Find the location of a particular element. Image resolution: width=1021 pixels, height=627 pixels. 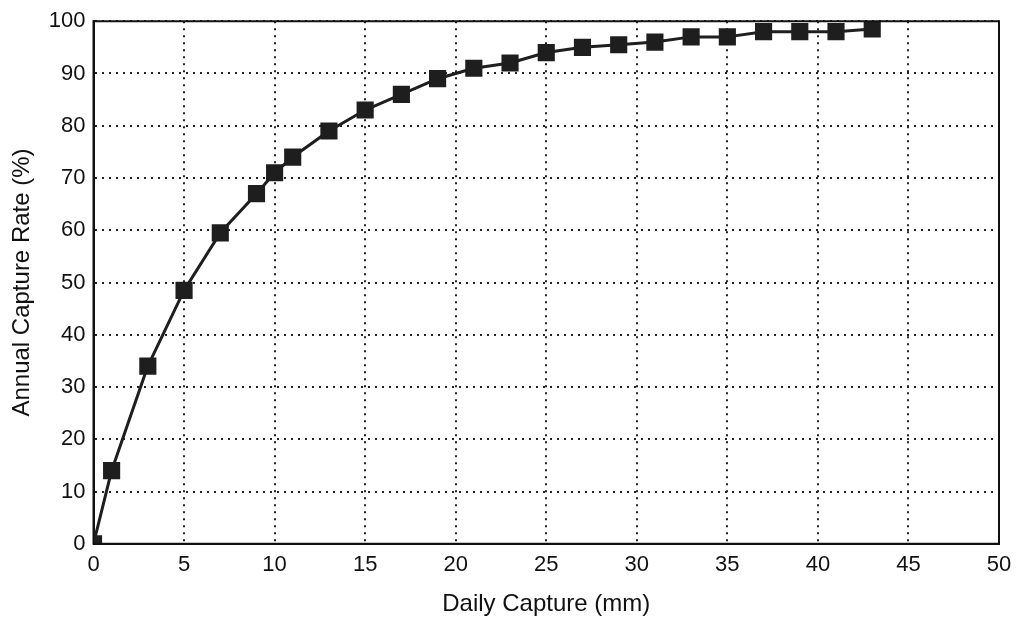

x-axis-title: Daily Capture (mm) is located at coordinates (546, 603).